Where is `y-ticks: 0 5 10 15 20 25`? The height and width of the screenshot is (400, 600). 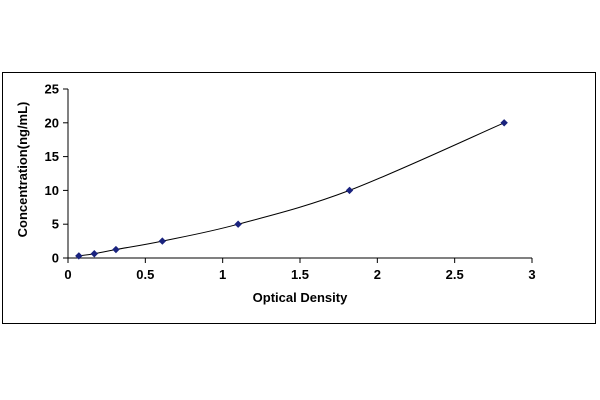 y-ticks: 0 5 10 15 20 25 is located at coordinates (56, 174).